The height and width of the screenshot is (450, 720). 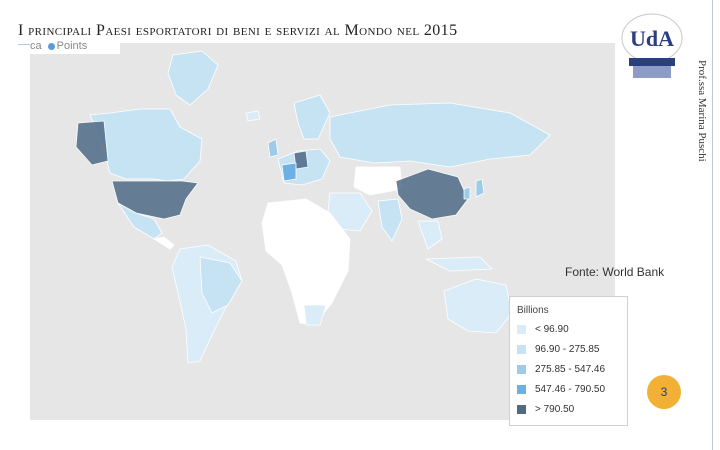 What do you see at coordinates (712, 225) in the screenshot?
I see `side-divider` at bounding box center [712, 225].